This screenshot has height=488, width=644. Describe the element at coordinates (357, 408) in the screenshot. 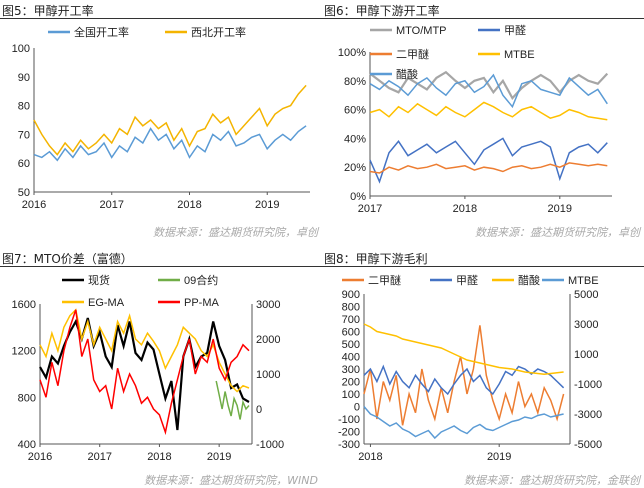

I see `y-tick-label: 0` at that location.